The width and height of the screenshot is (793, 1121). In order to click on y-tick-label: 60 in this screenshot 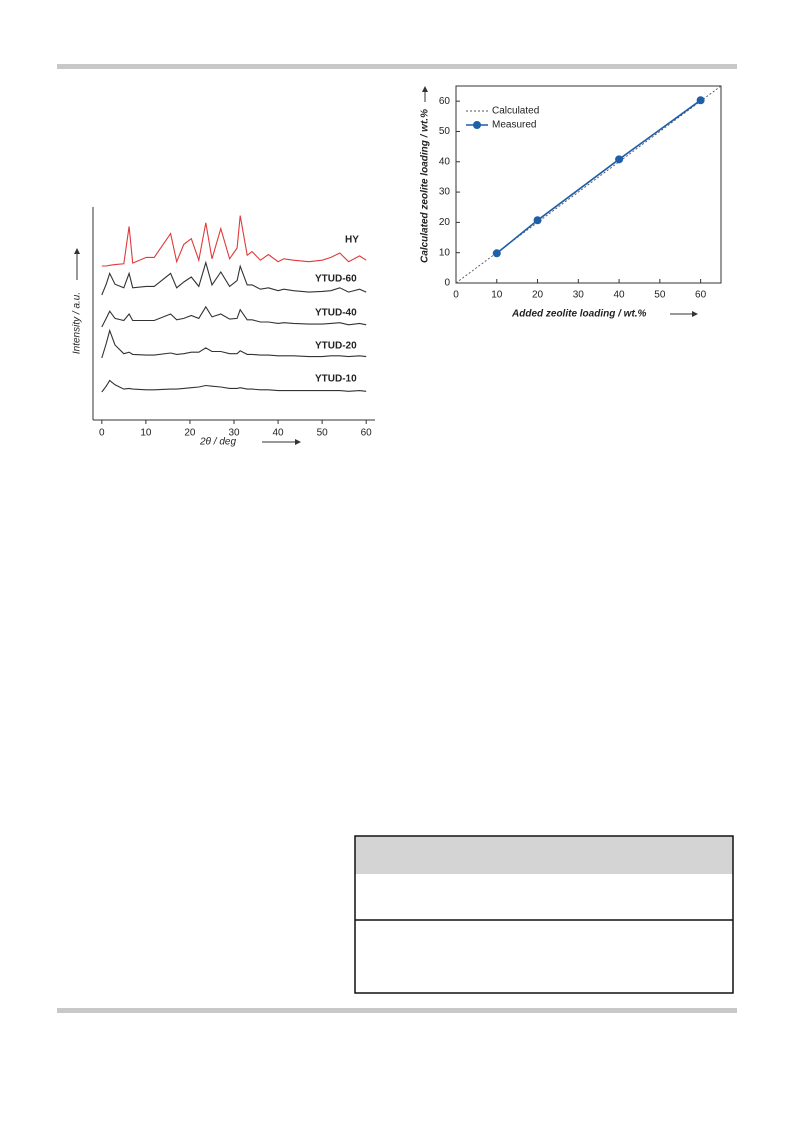, I will do `click(445, 101)`.